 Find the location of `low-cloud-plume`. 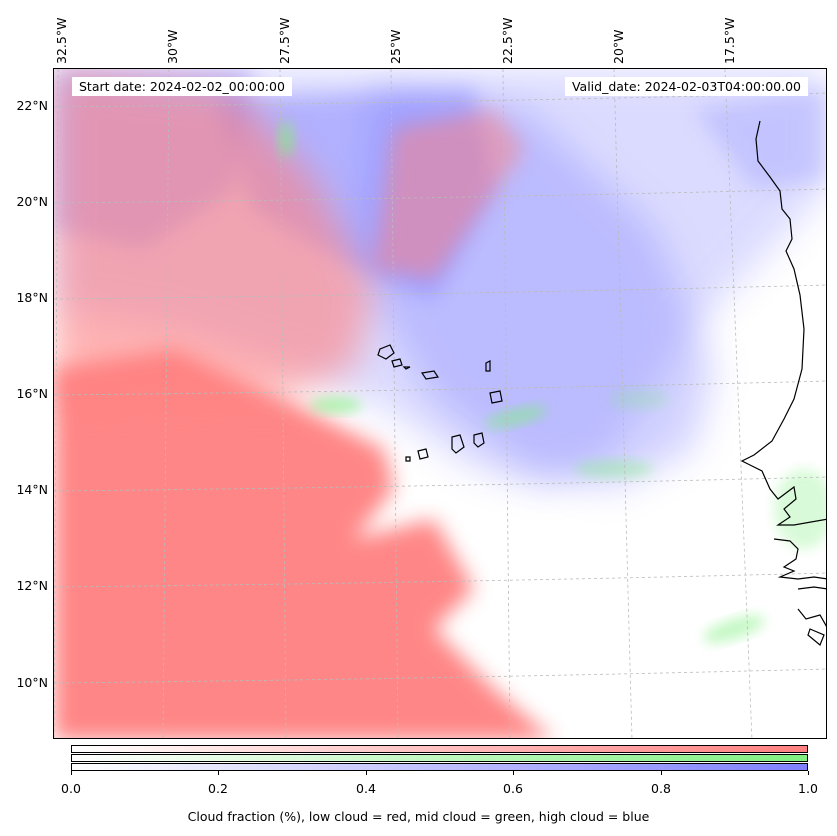

low-cloud-plume is located at coordinates (449, 194).